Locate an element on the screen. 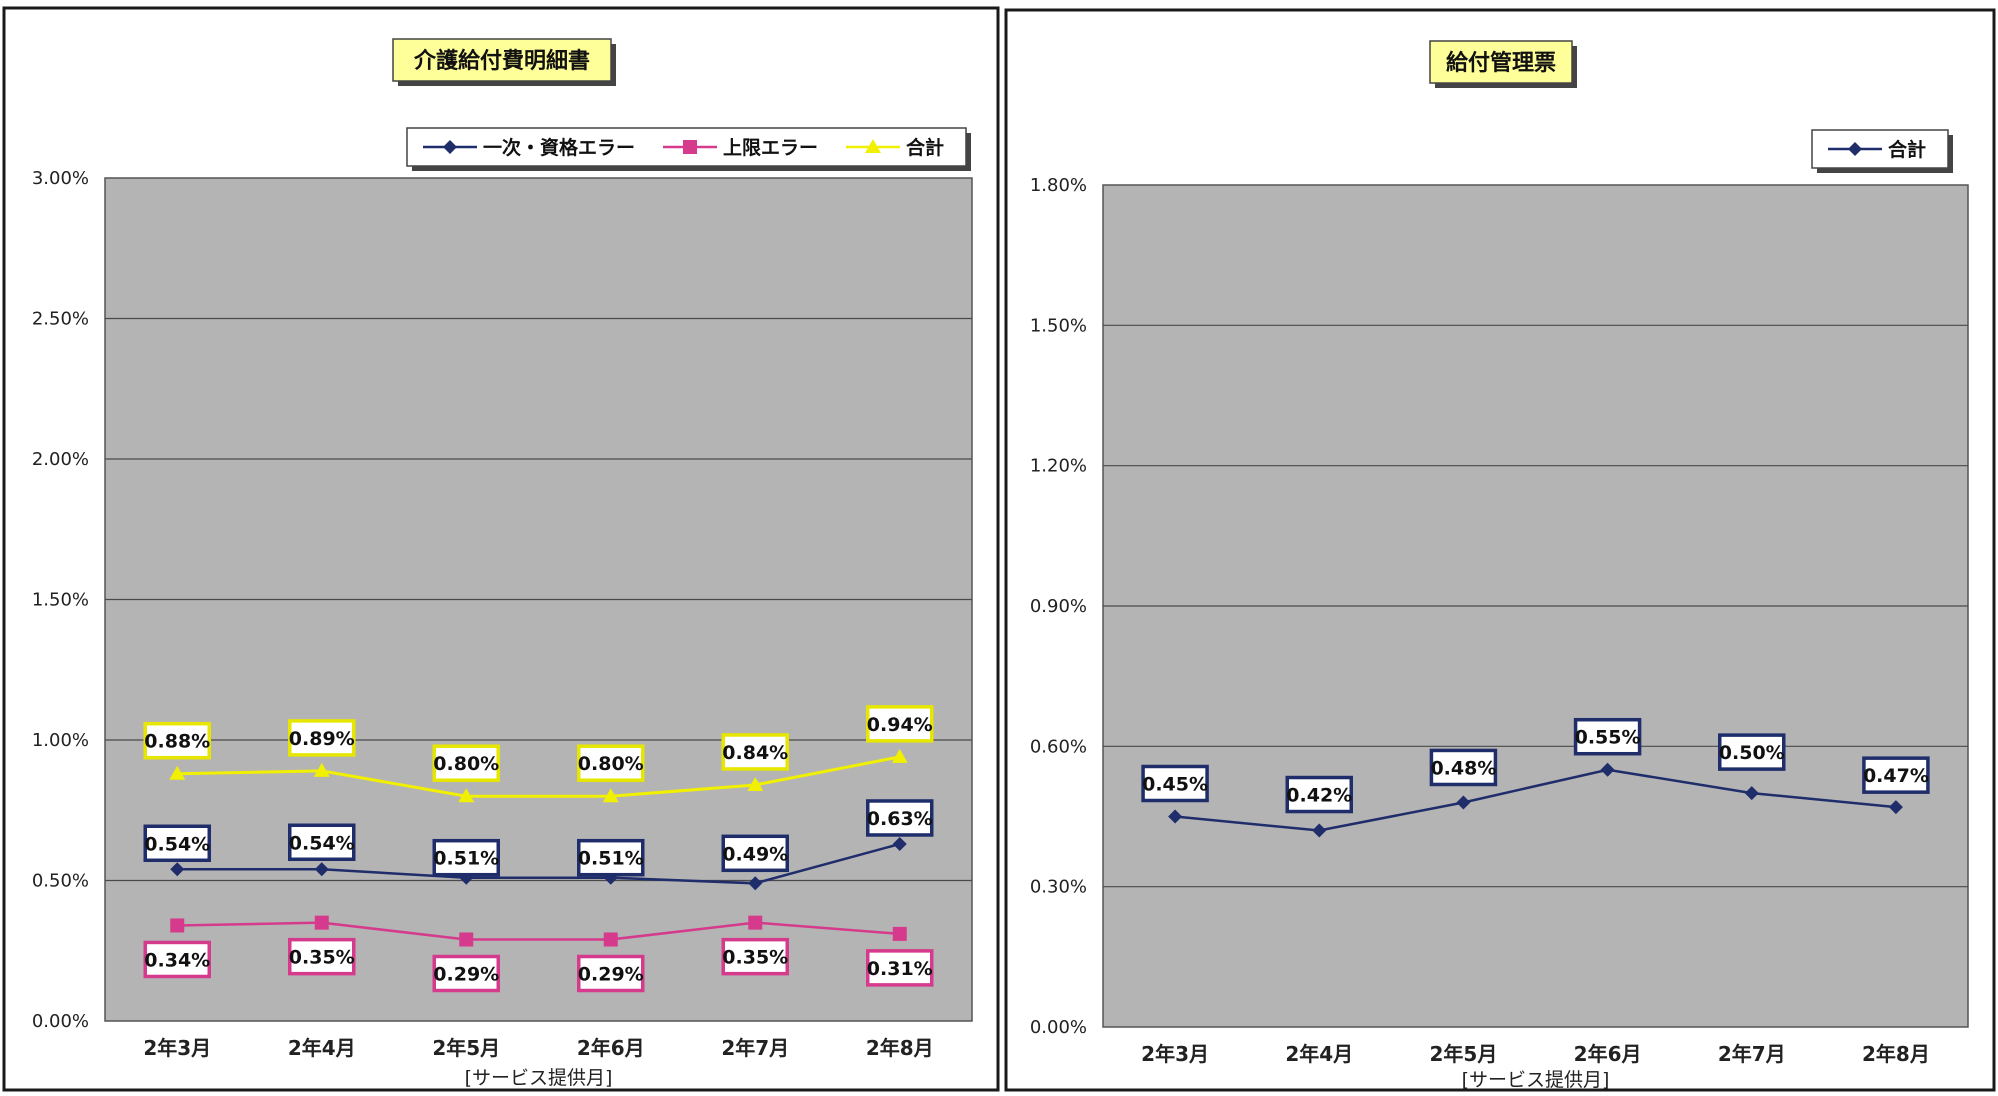 This screenshot has width=1998, height=1096. data-label: 0.88% is located at coordinates (177, 742).